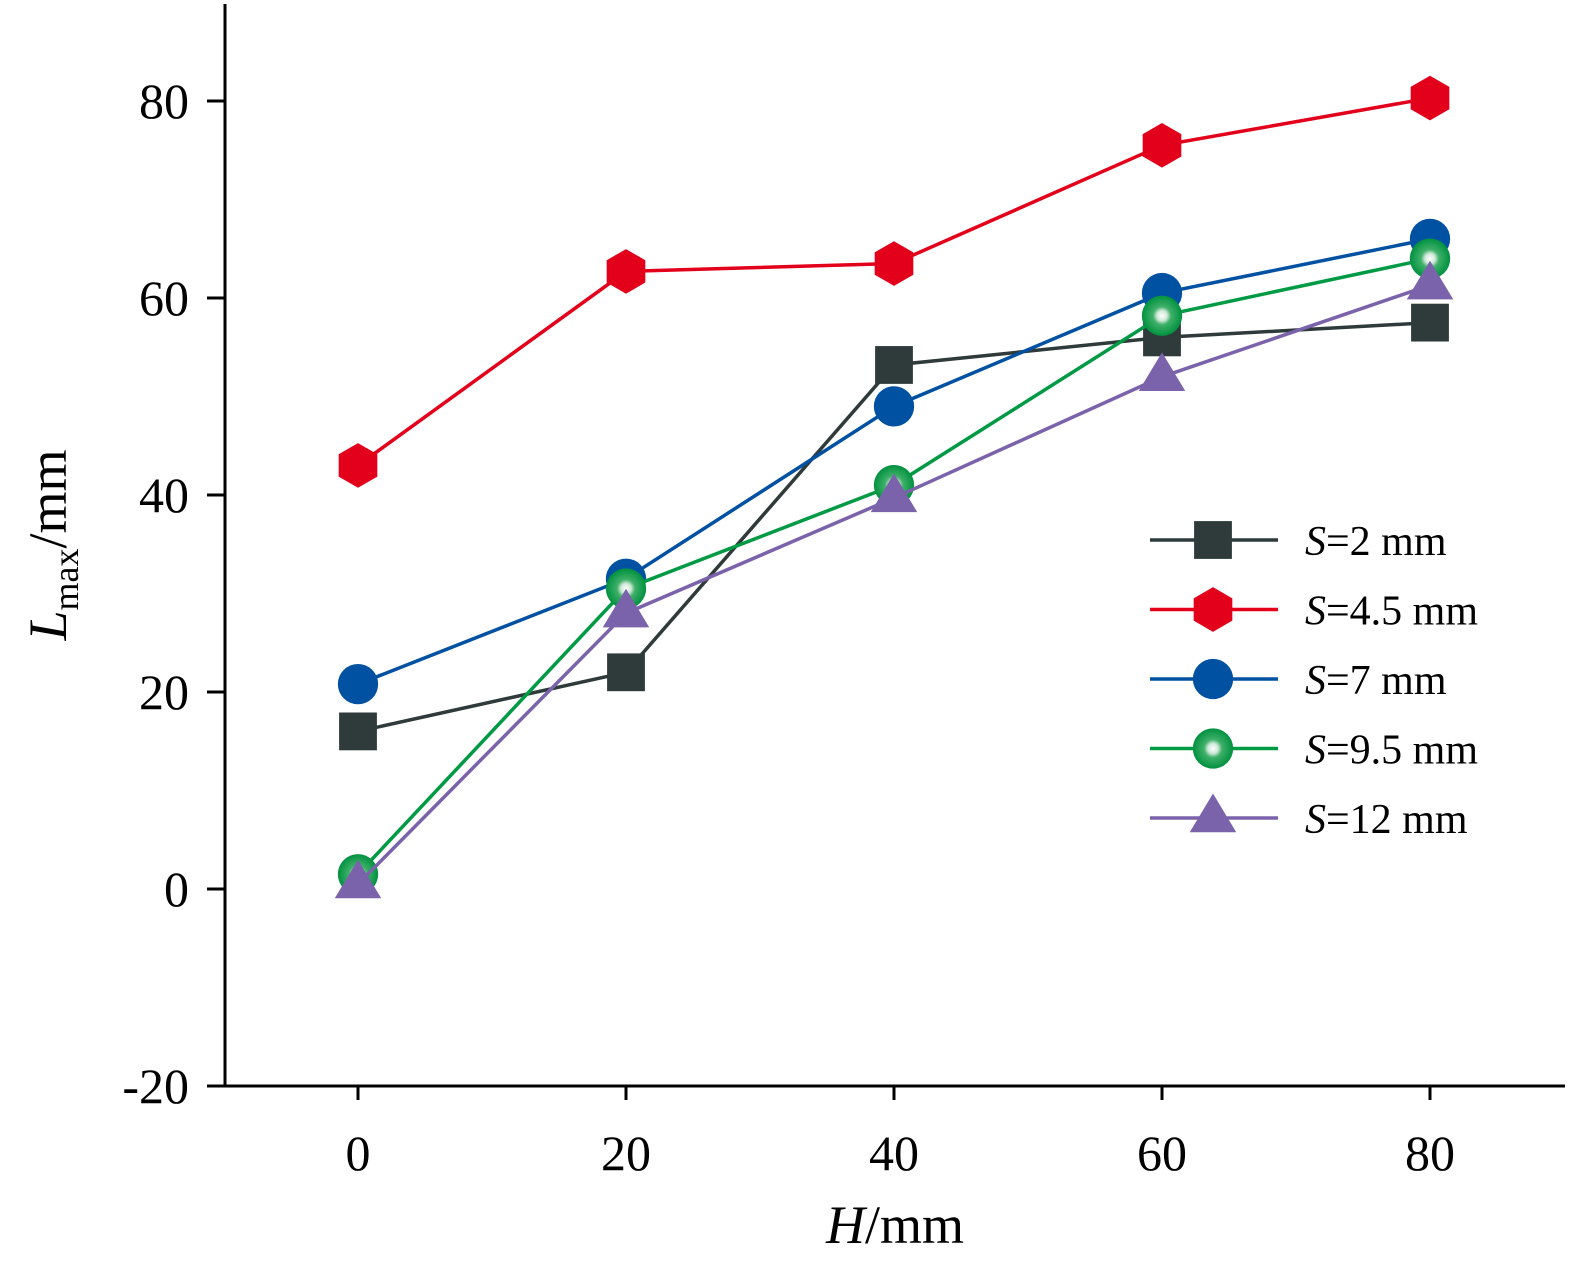  Describe the element at coordinates (164, 692) in the screenshot. I see `y-tick-label: 20` at that location.